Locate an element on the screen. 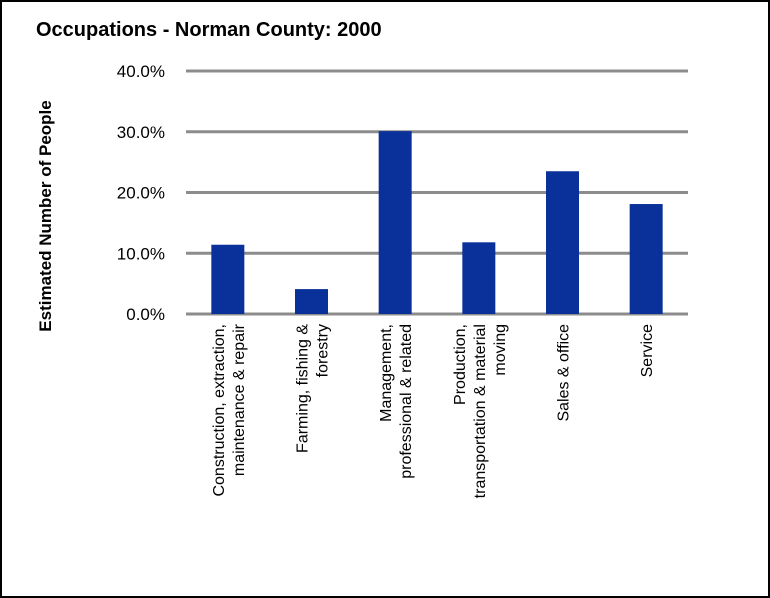 The width and height of the screenshot is (770, 598). category-label-line: Management, is located at coordinates (386, 373).